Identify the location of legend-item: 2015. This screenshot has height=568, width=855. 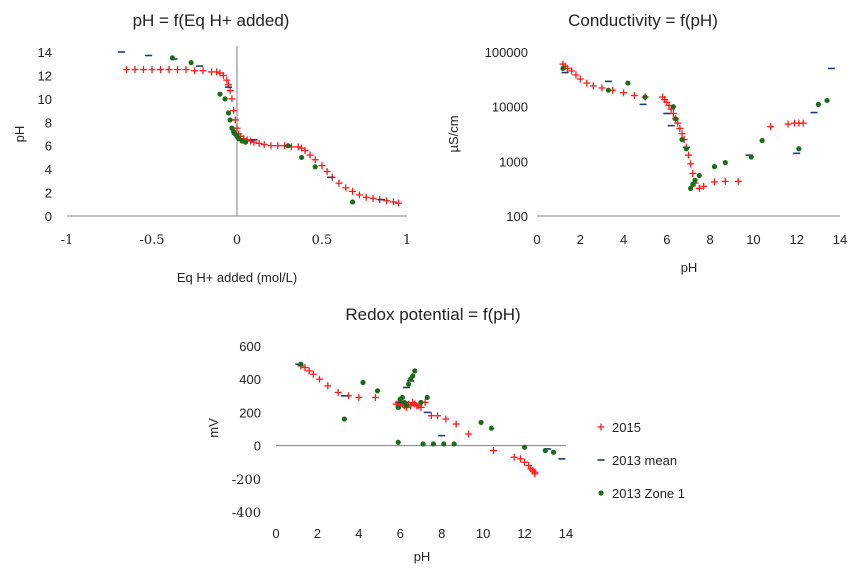
(619, 427).